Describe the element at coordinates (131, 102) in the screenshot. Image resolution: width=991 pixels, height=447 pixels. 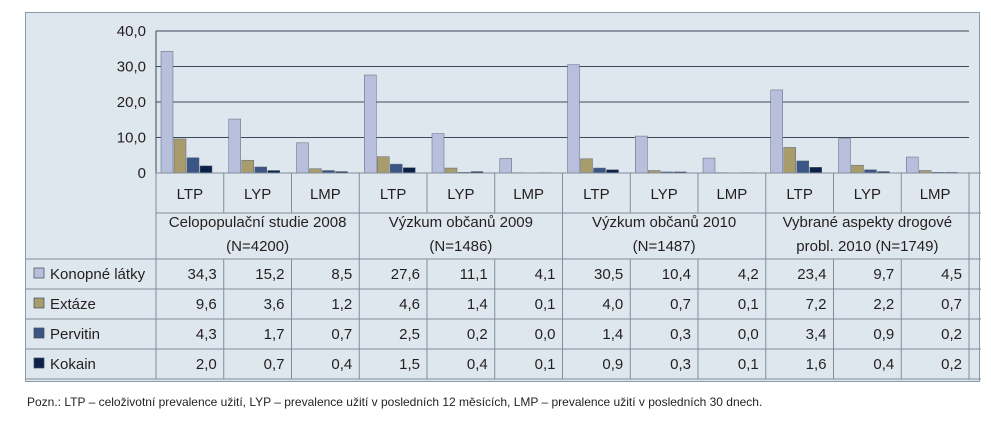
I see `y-tick-label: 20,0` at that location.